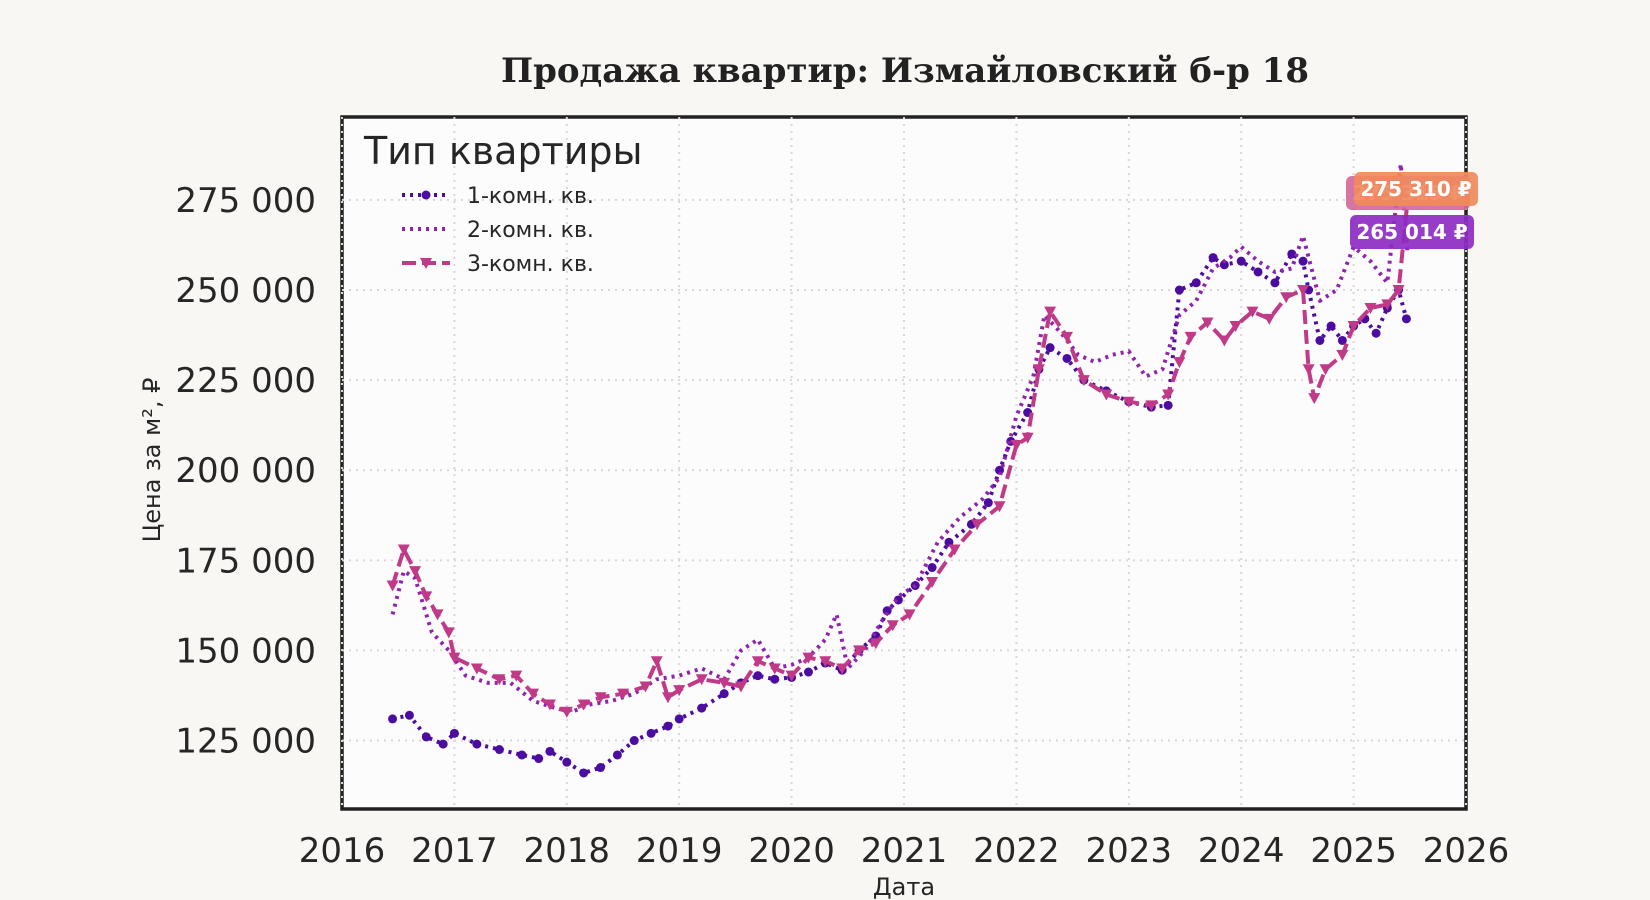 The image size is (1650, 900). Describe the element at coordinates (1412, 232) in the screenshot. I see `end-label-box` at that location.